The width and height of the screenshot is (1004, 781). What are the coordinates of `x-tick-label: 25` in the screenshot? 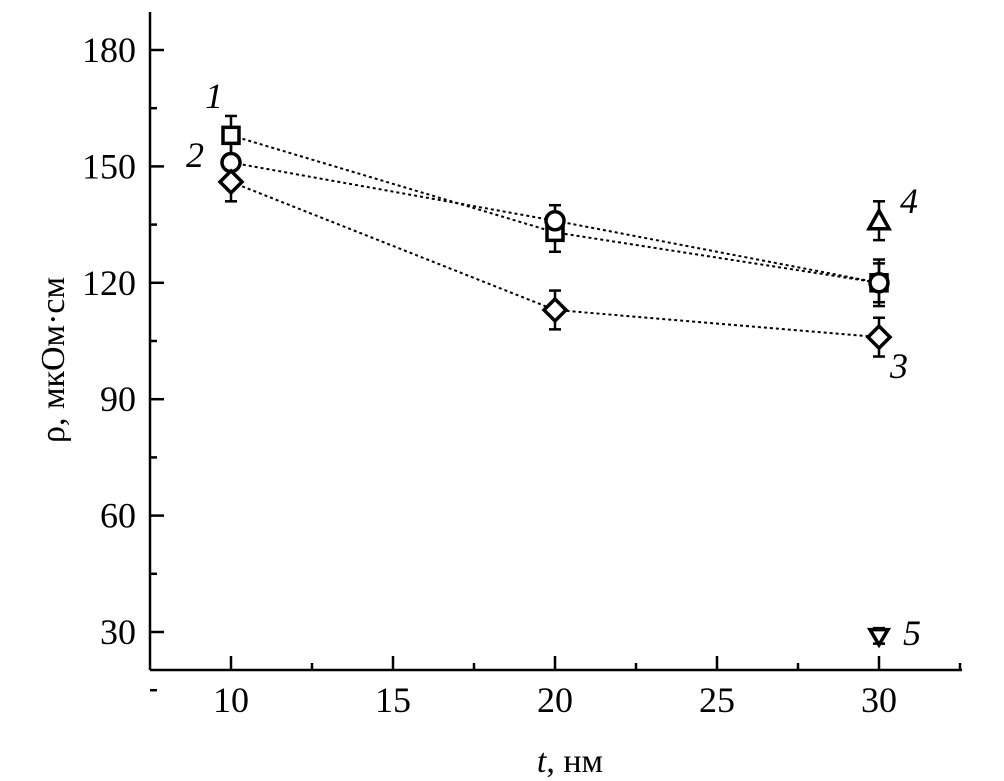 It's located at (717, 700).